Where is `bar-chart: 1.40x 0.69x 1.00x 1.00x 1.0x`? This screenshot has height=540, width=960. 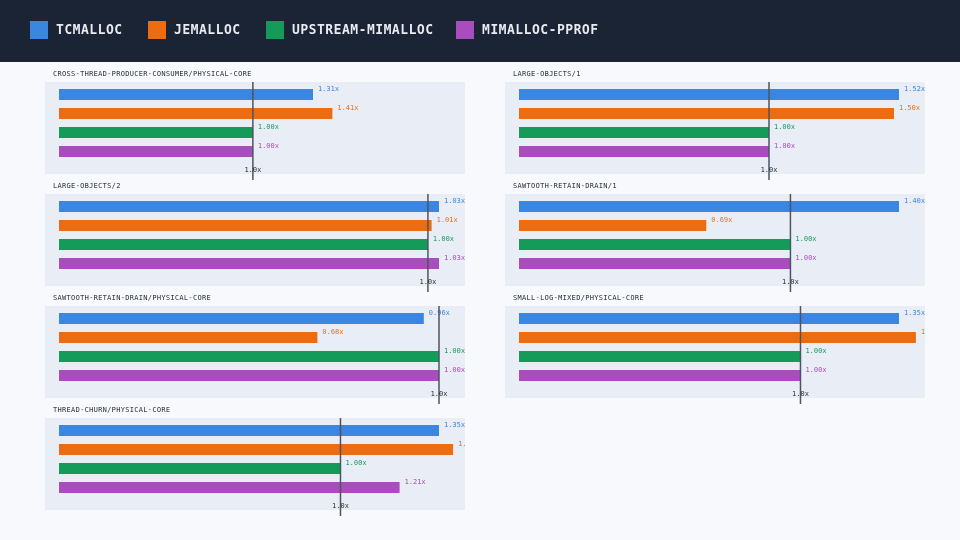
bar-chart: 1.40x 0.69x 1.00x 1.00x 1.0x is located at coordinates (715, 243).